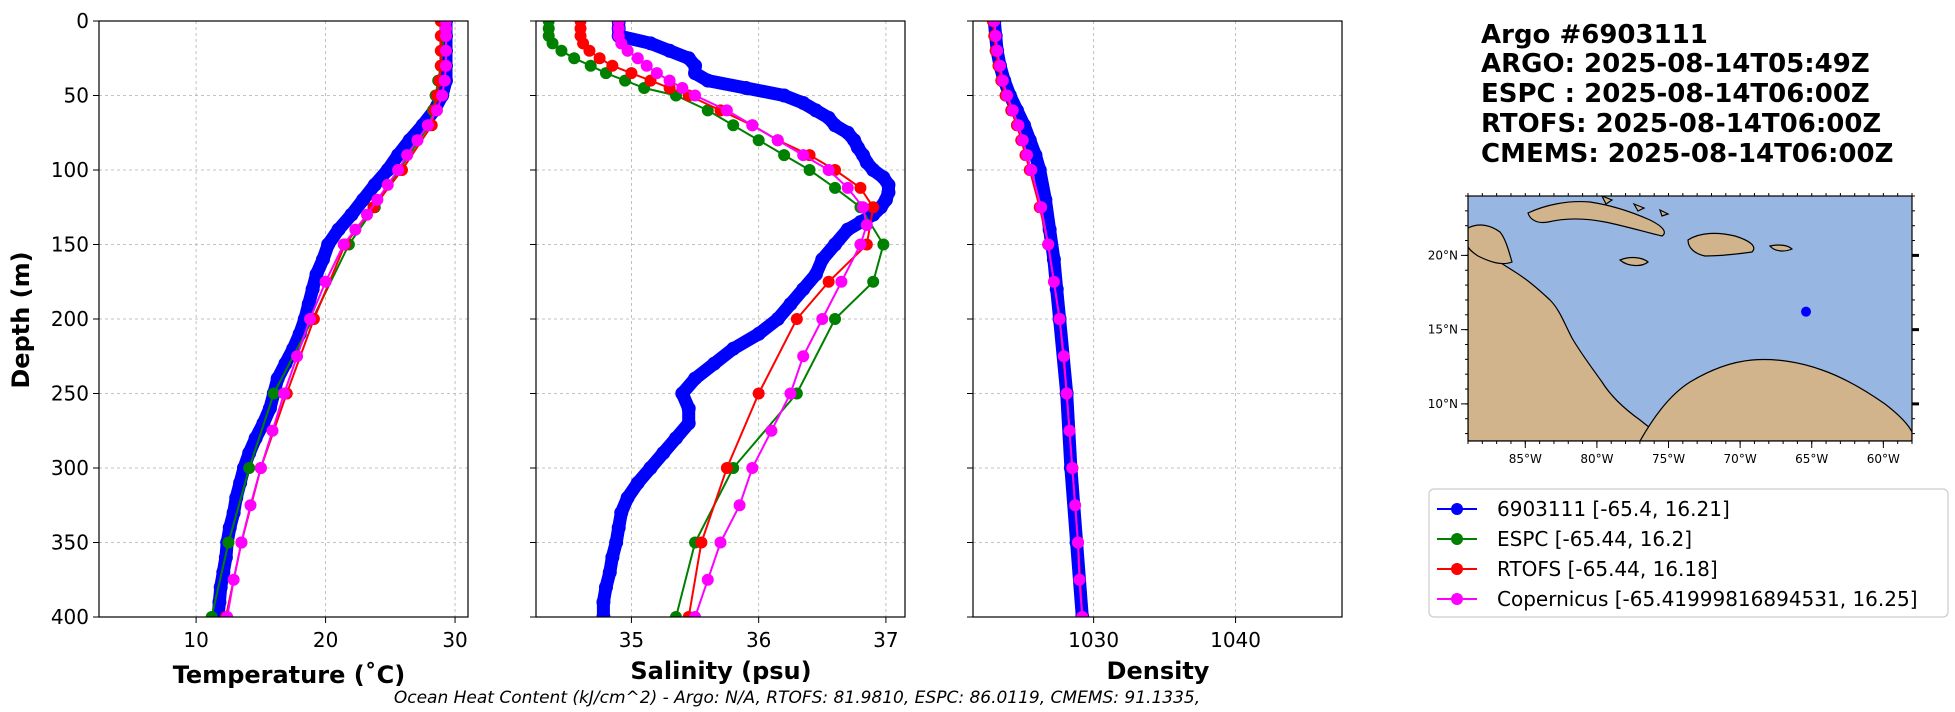 This screenshot has width=1955, height=712. Describe the element at coordinates (1596, 459) in the screenshot. I see `map-lon-label: 80°W` at that location.